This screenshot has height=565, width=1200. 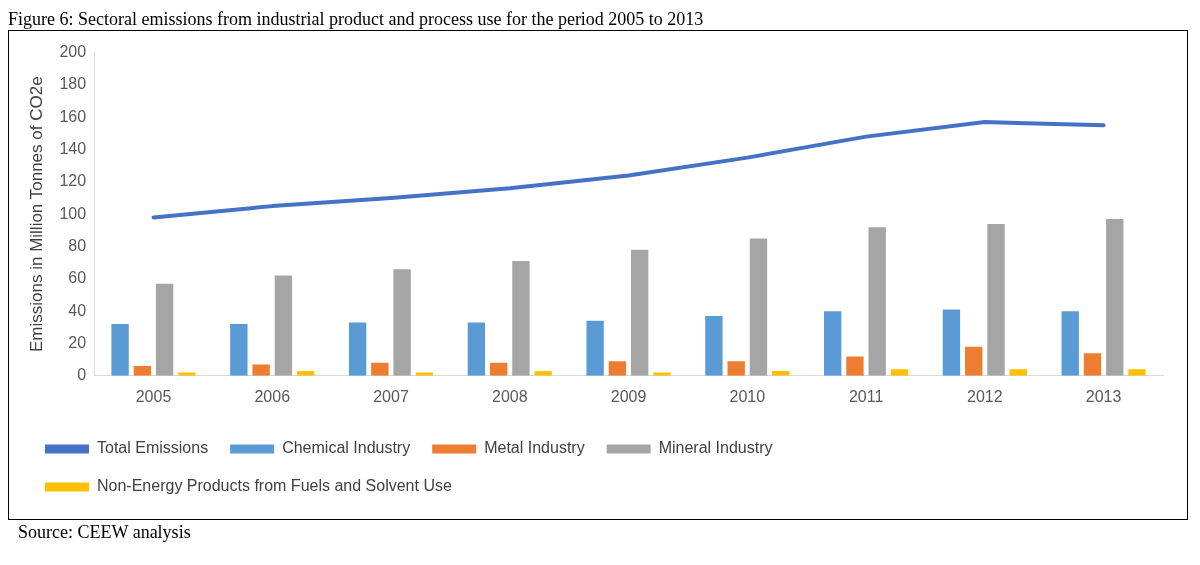 I want to click on x-tick-label: 2012, so click(x=985, y=396).